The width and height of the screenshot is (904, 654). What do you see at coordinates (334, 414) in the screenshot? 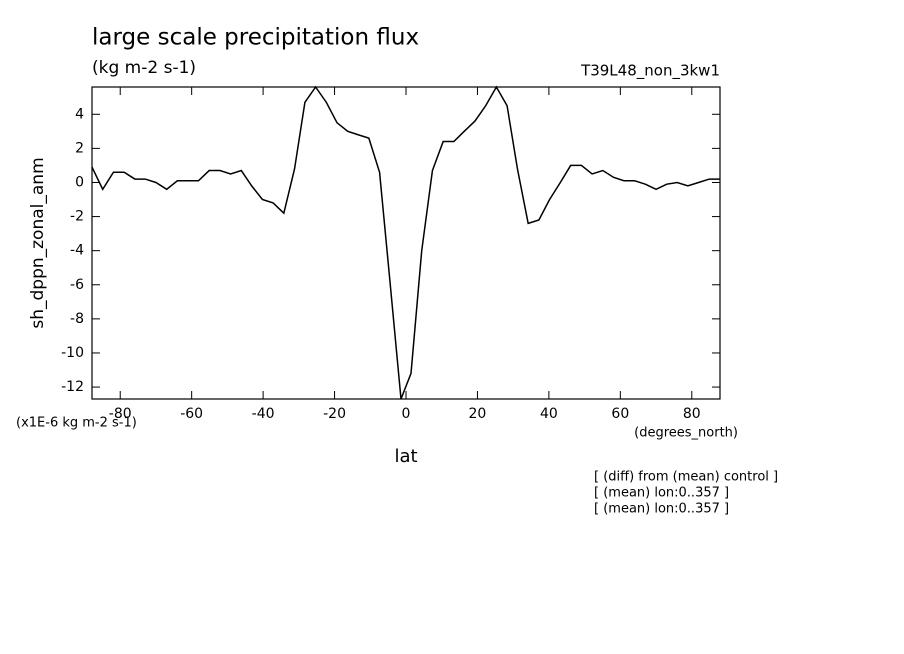
I see `x-tick-label: -20` at bounding box center [334, 414].